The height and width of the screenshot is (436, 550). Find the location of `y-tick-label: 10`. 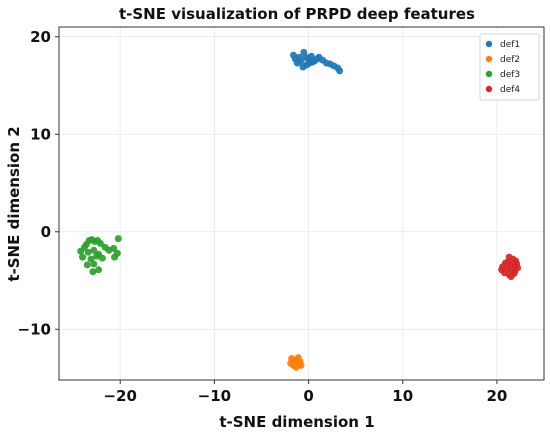

y-tick-label: 10 is located at coordinates (40, 134).